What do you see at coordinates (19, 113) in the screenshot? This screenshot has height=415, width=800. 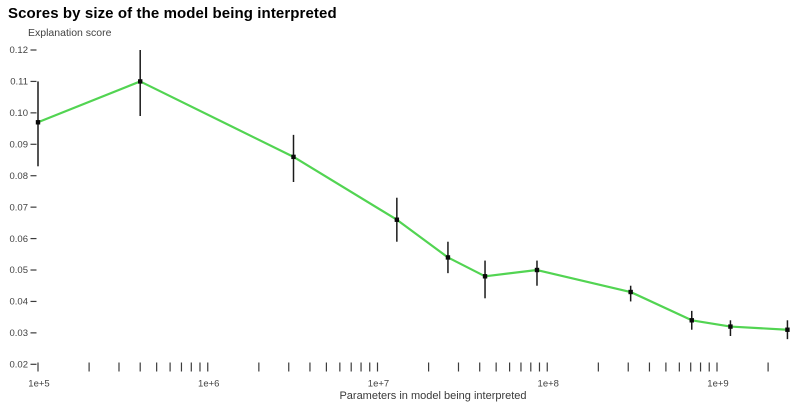 I see `y-axis-tick-label: 0.10` at bounding box center [19, 113].